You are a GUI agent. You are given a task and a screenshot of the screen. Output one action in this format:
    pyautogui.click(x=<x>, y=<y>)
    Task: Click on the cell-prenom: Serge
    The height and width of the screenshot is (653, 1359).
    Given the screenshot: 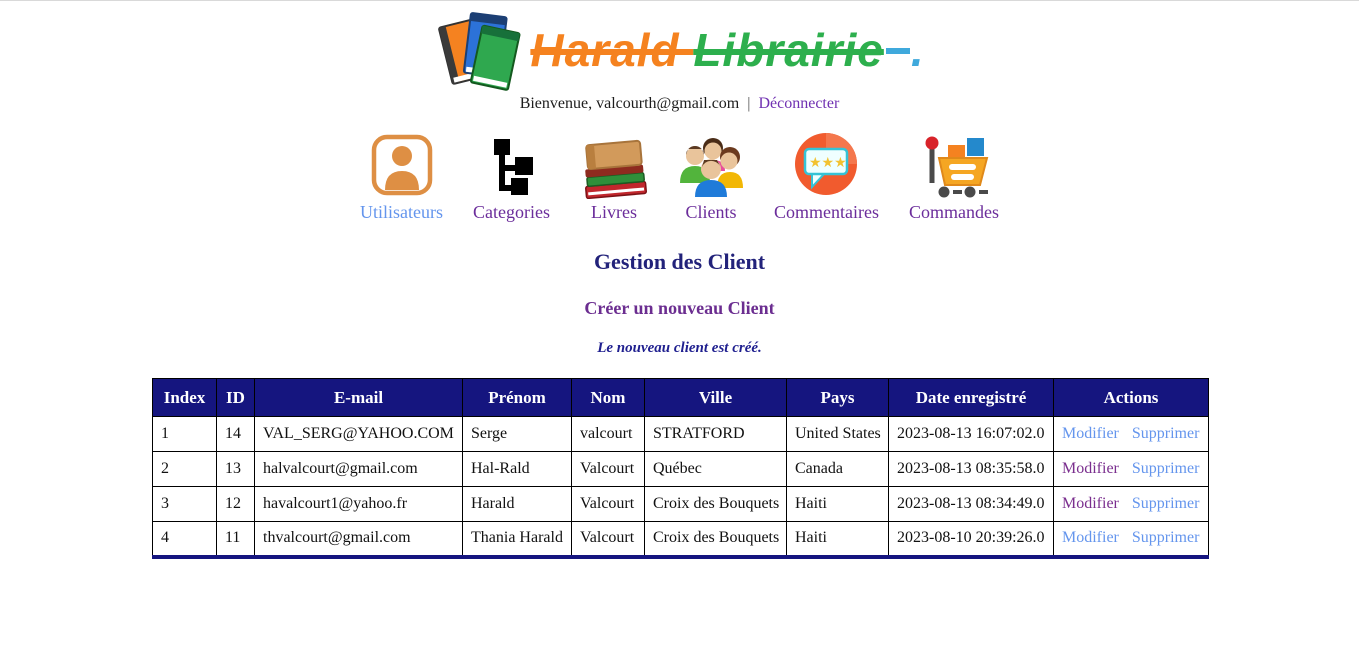 What is the action you would take?
    pyautogui.click(x=517, y=434)
    